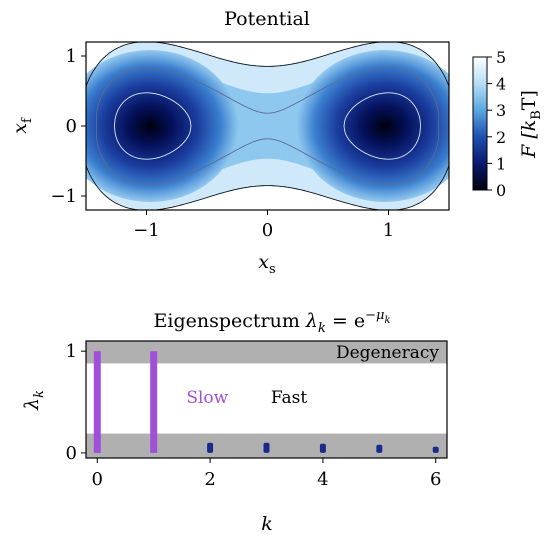 The height and width of the screenshot is (541, 548). Describe the element at coordinates (97, 479) in the screenshot. I see `eigenspectrum-xtick-label: 0` at that location.